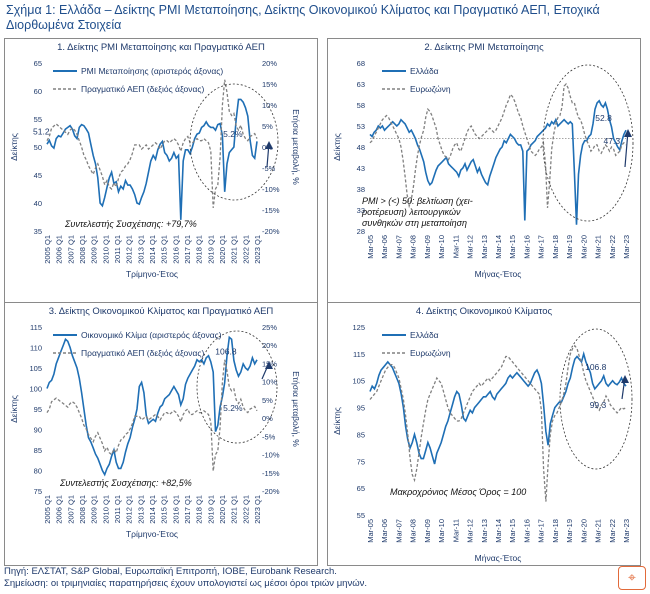 Image resolution: width=650 pixels, height=594 pixels. Describe the element at coordinates (38, 175) in the screenshot. I see `y-tick-label: 45` at that location.